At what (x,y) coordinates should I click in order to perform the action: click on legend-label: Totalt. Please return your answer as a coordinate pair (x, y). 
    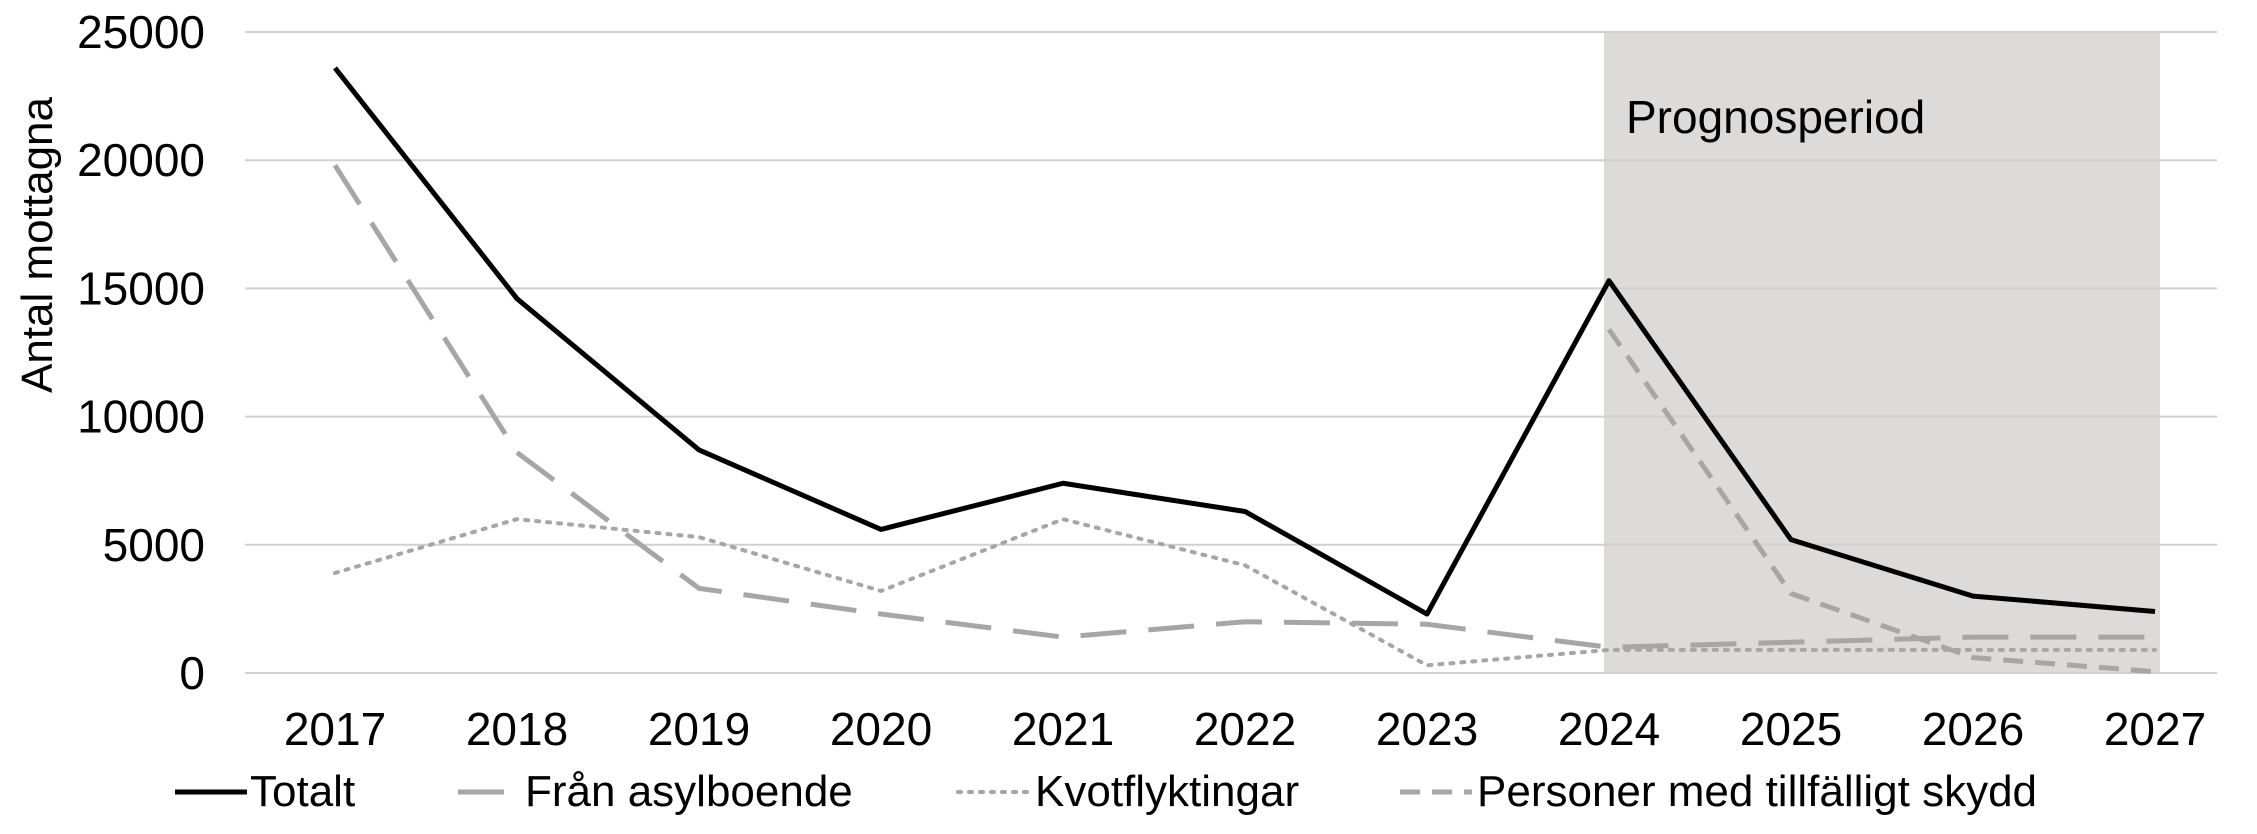
    Looking at the image, I should click on (302, 791).